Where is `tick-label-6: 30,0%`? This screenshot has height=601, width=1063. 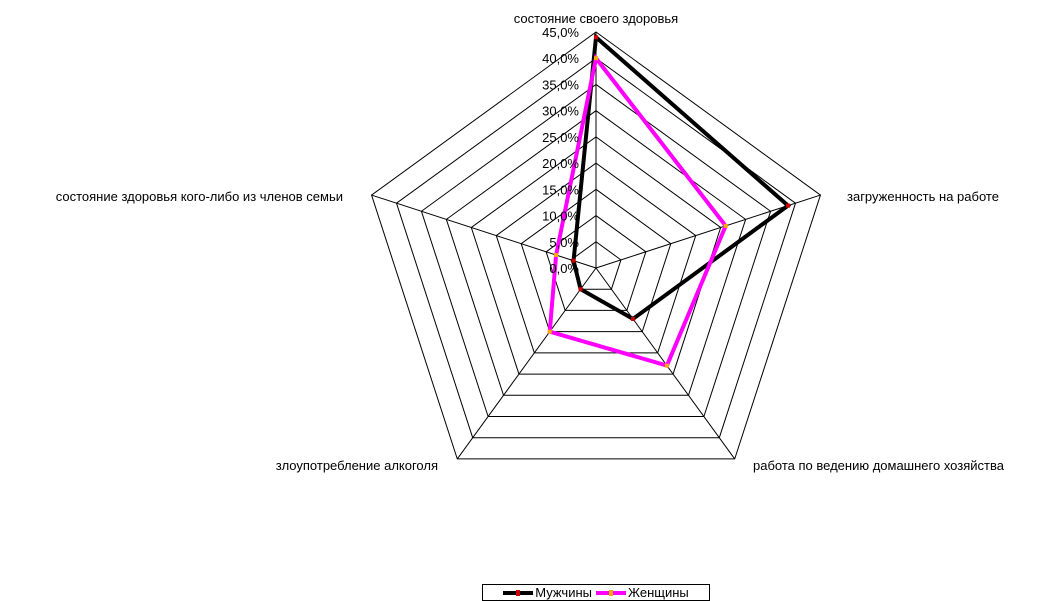
tick-label-6: 30,0% is located at coordinates (560, 111).